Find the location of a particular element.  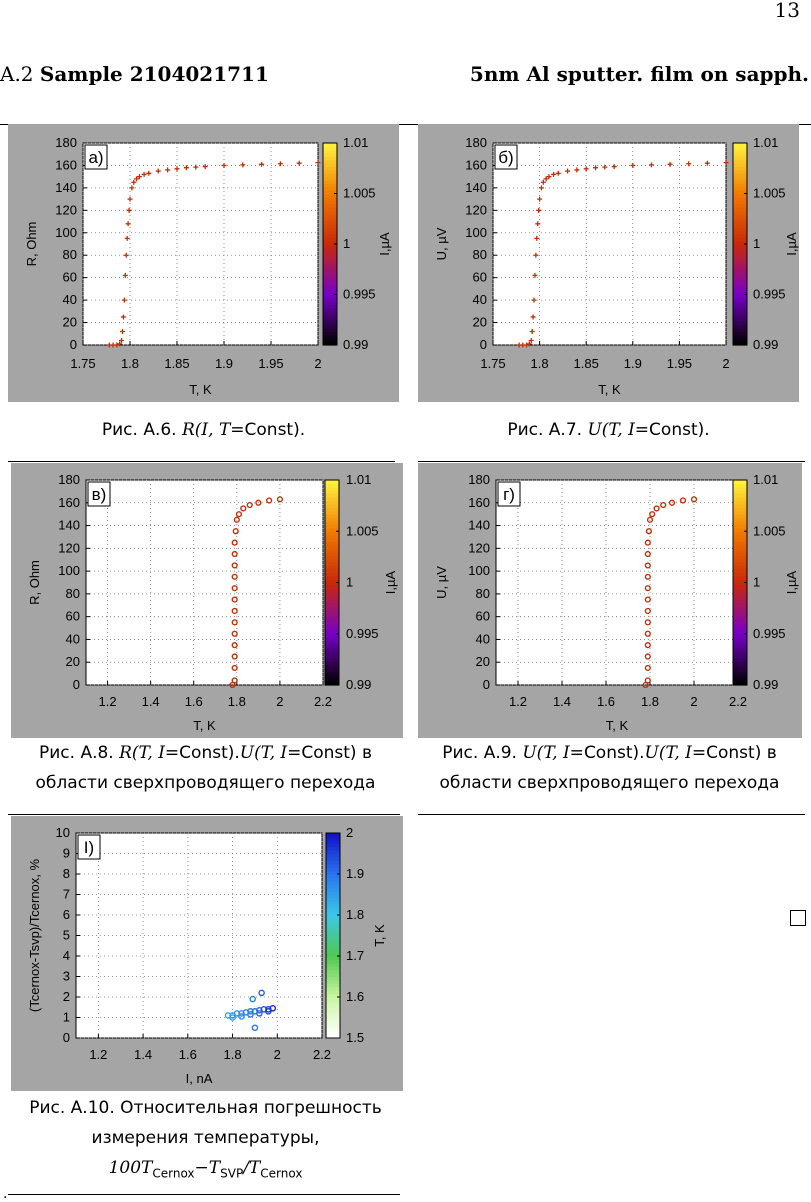

caption-math-e: /T is located at coordinates (252, 1168).